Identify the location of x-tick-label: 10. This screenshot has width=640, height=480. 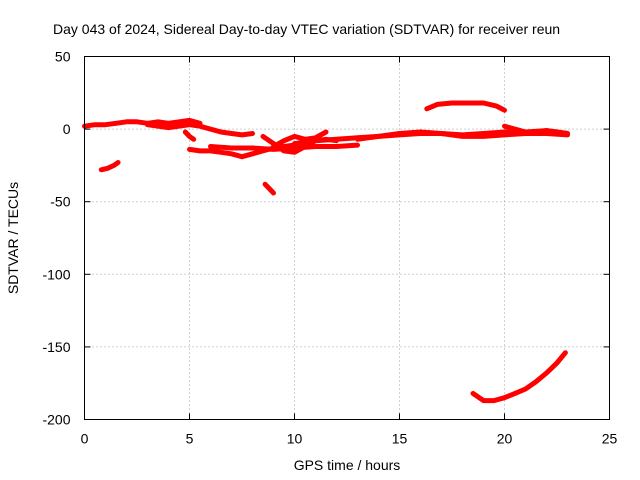
(295, 439).